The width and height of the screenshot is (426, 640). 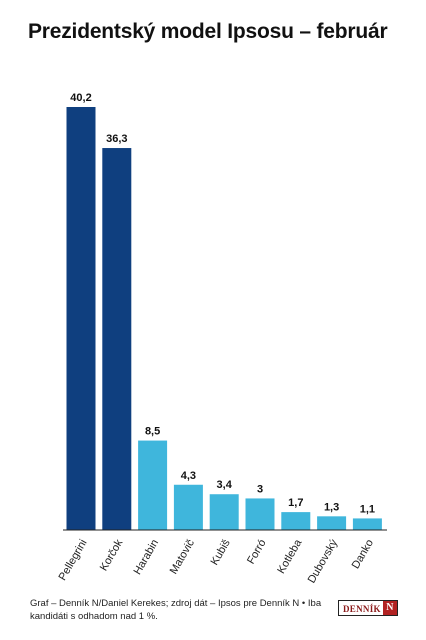 What do you see at coordinates (221, 552) in the screenshot?
I see `category-label-kubiš: Kubiš` at bounding box center [221, 552].